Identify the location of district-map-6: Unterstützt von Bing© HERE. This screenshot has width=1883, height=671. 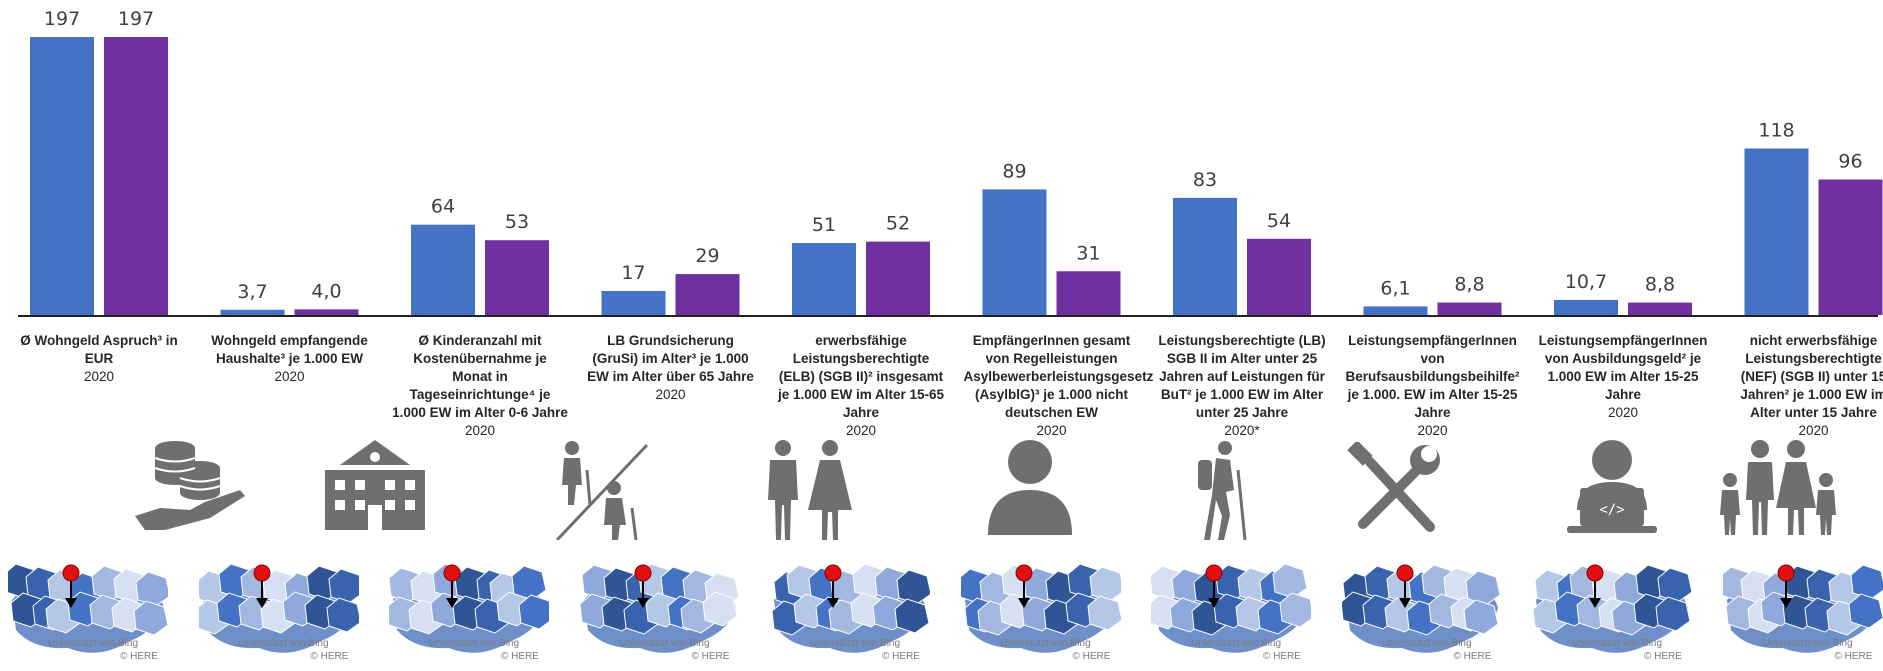
(1041, 613).